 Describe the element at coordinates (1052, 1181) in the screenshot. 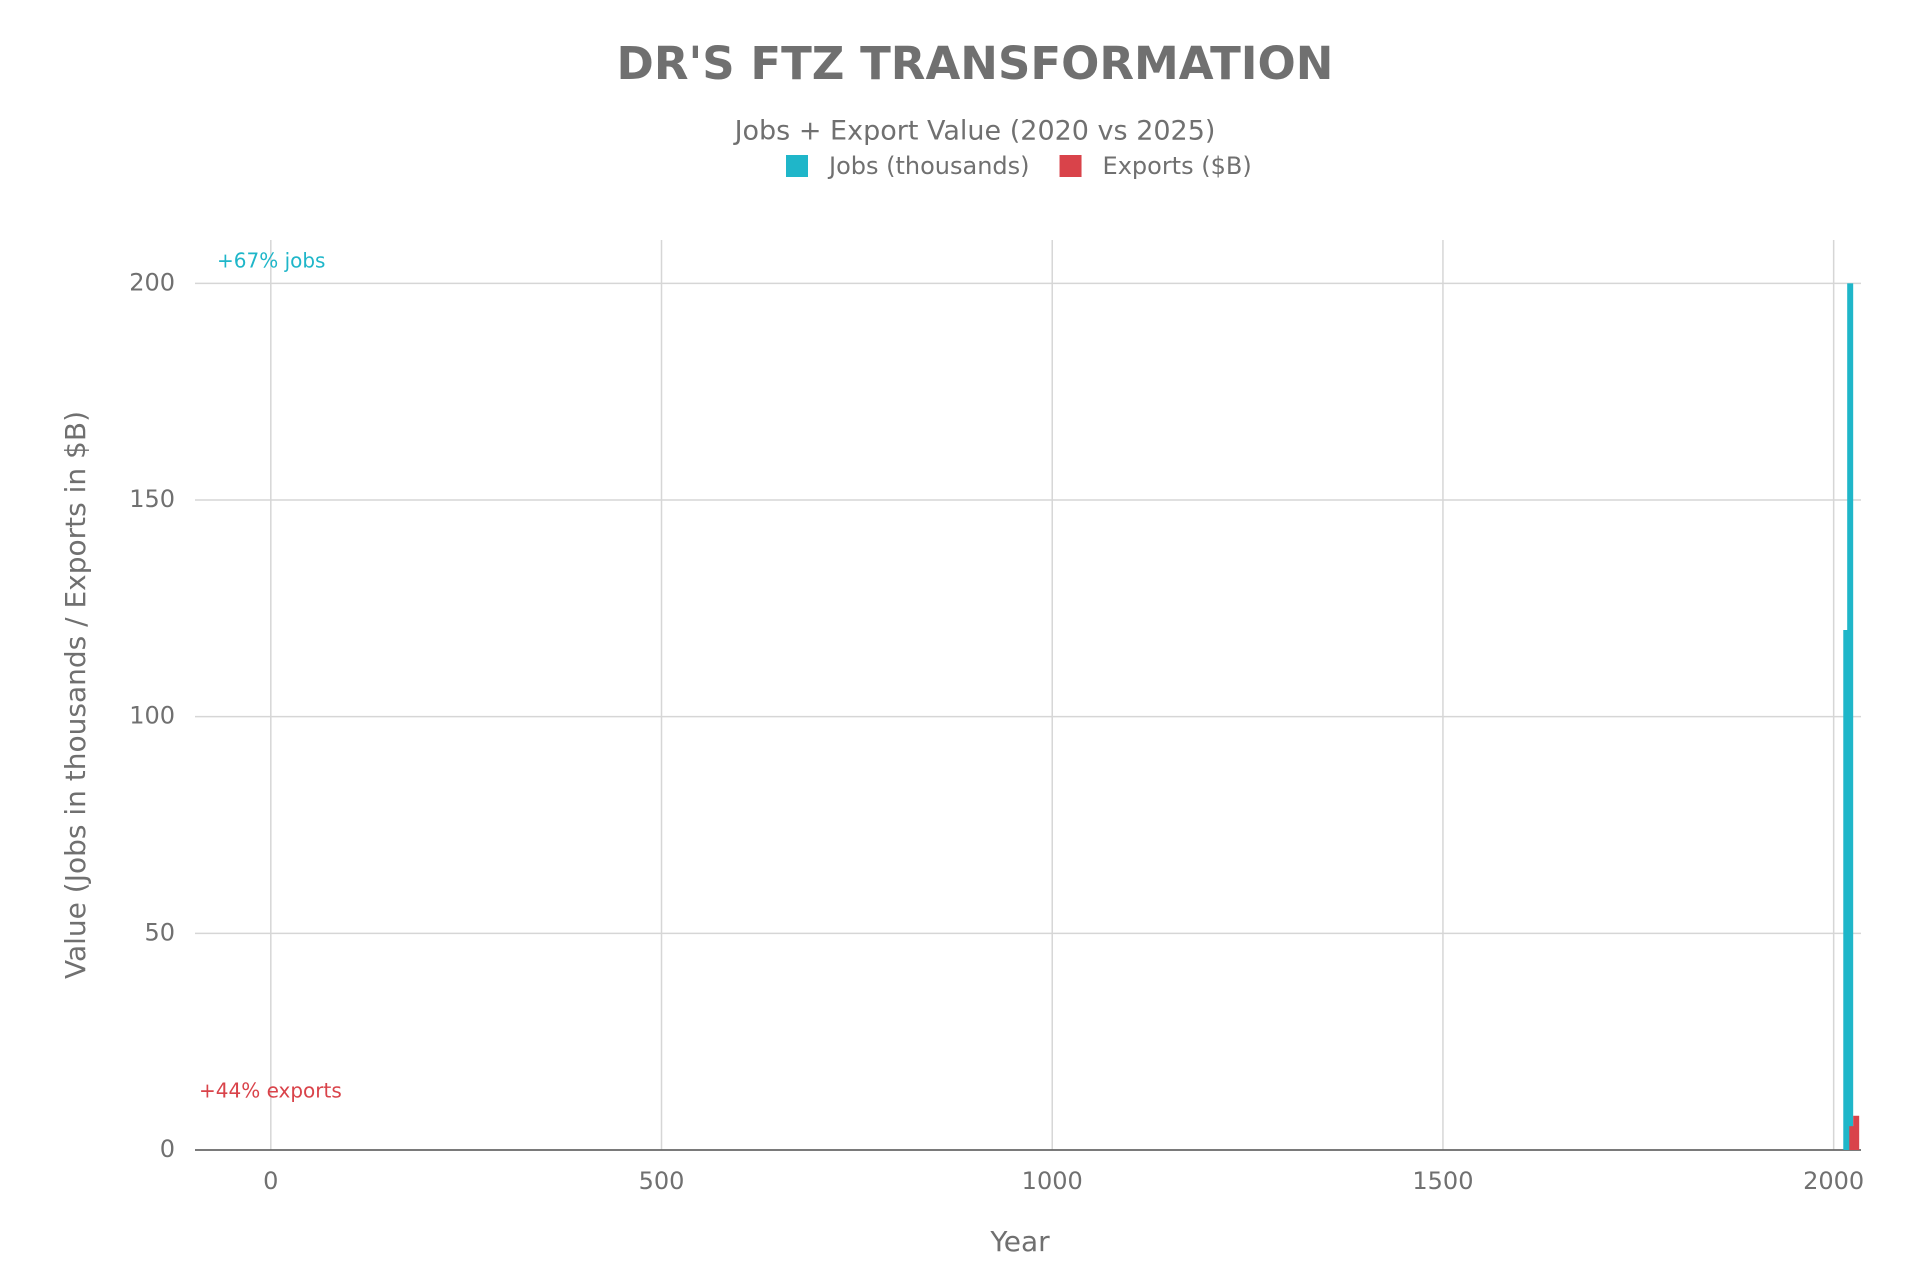

I see `x-tick-label: 1000` at that location.